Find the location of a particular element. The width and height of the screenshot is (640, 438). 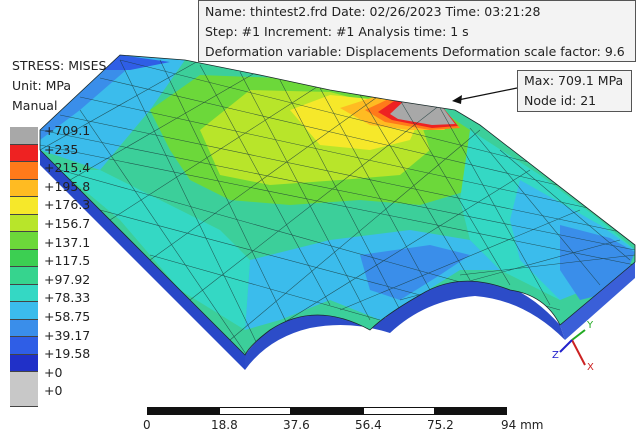

legend-label: +97.92 is located at coordinates (67, 279).